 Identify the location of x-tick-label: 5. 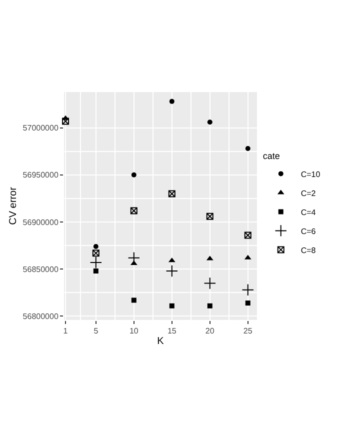
(96, 331).